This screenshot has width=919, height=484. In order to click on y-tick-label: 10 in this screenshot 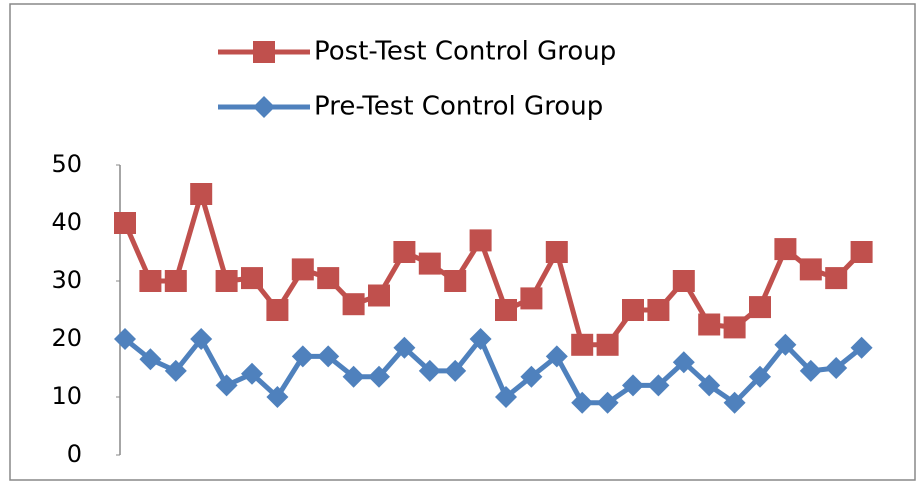, I will do `click(66, 396)`.